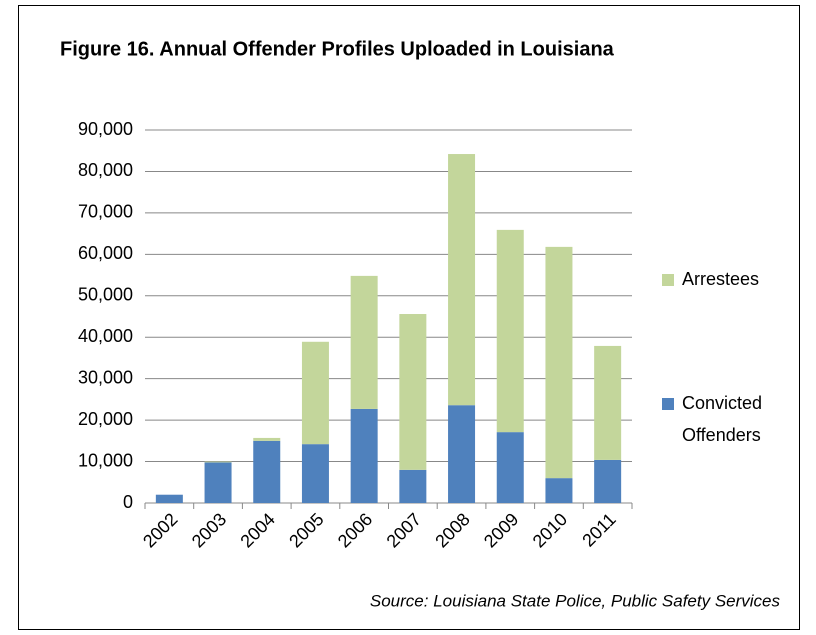  I want to click on y-tick-label: 80,000, so click(105, 170).